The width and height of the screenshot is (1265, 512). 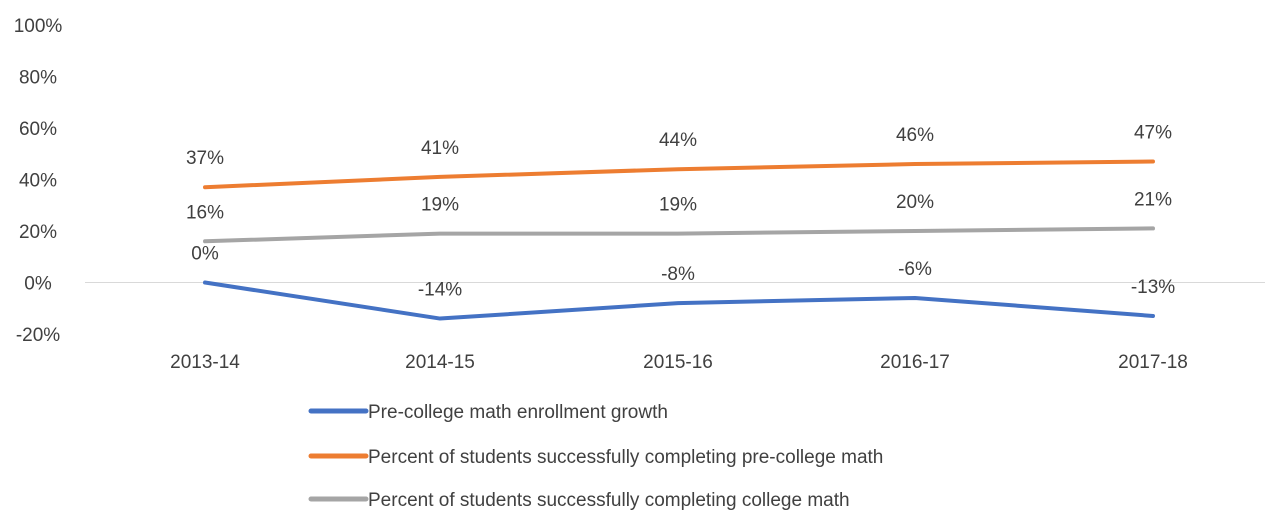 I want to click on y-tick-label: 40%, so click(x=38, y=181).